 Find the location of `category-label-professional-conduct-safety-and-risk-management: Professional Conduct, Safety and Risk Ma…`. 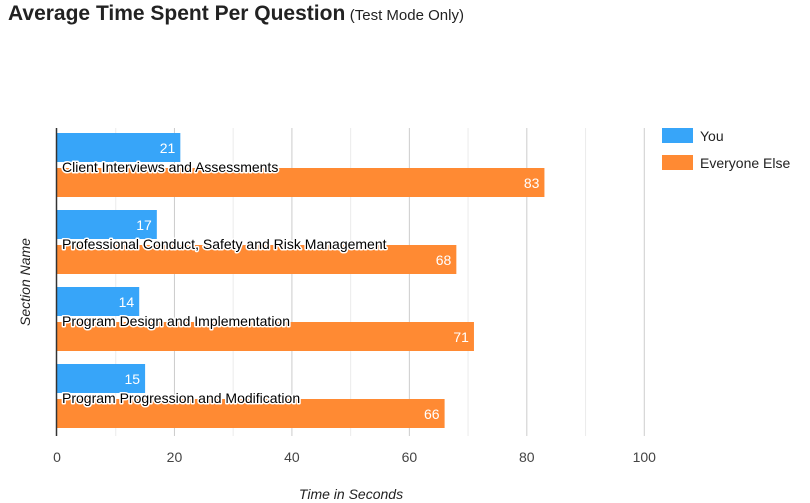

category-label-professional-conduct-safety-and-risk-management: Professional Conduct, Safety and Risk Ma… is located at coordinates (224, 244).